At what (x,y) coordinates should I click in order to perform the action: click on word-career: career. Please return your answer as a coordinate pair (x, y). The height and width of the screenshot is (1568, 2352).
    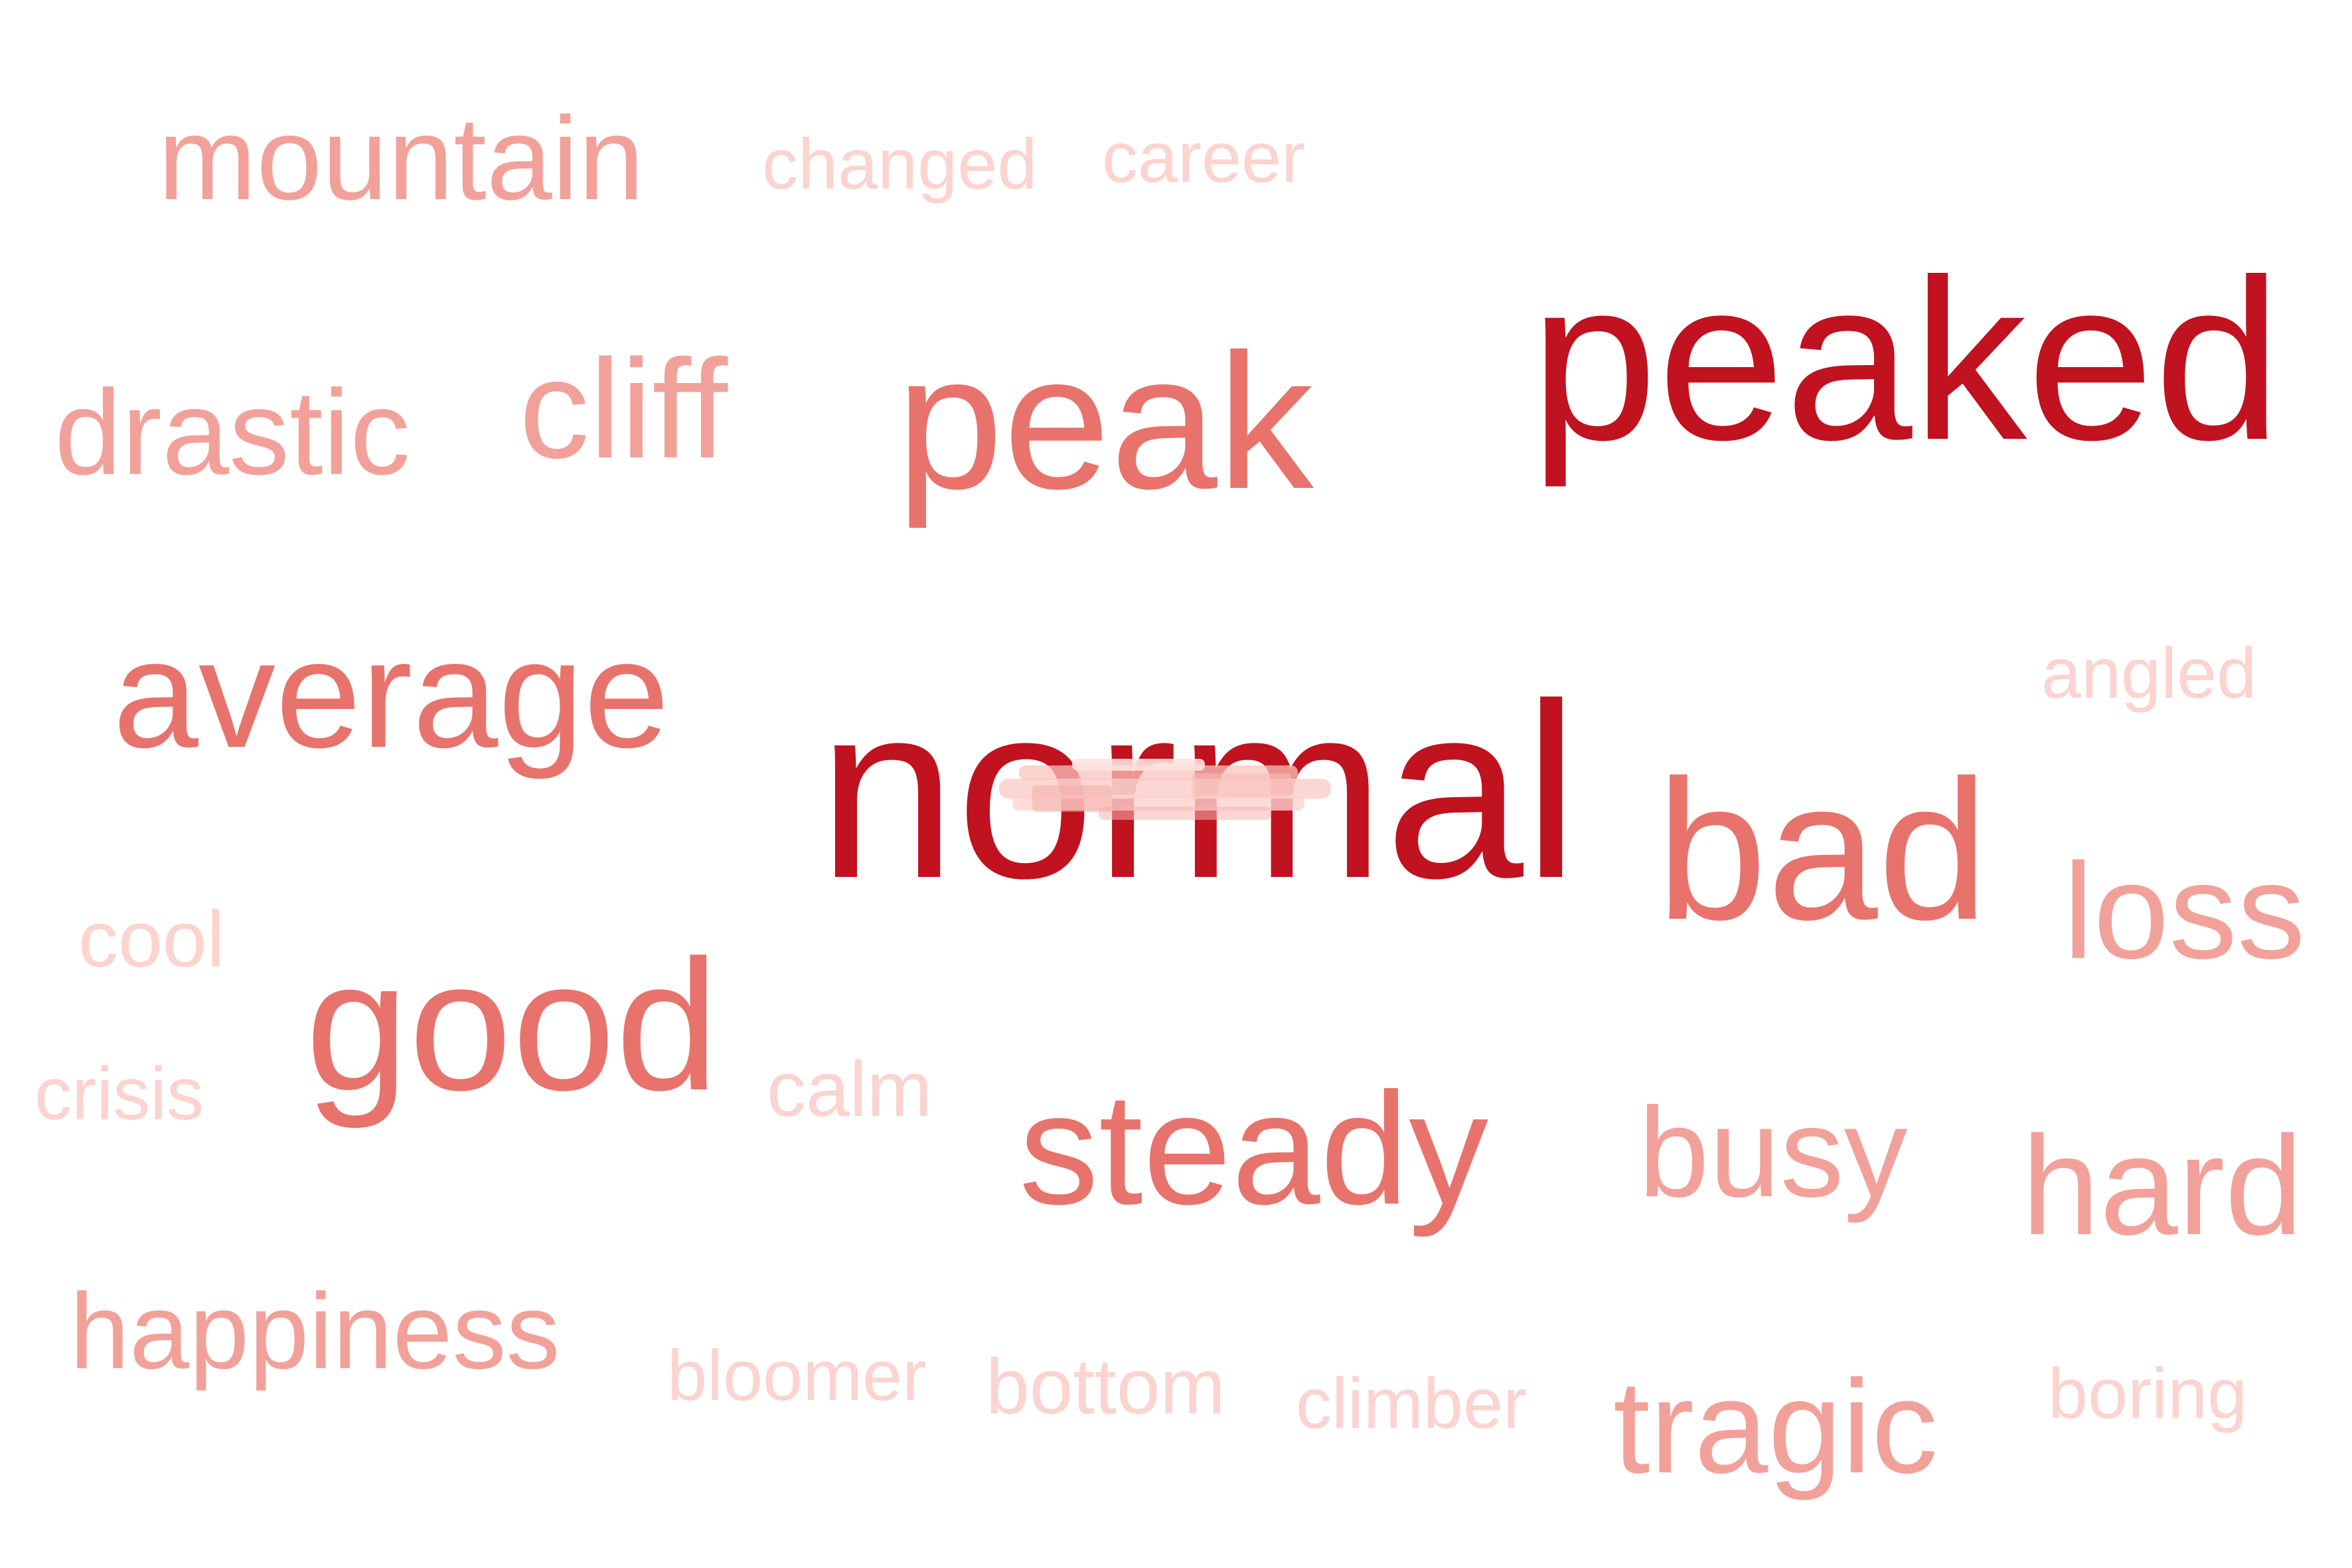
    Looking at the image, I should click on (1204, 157).